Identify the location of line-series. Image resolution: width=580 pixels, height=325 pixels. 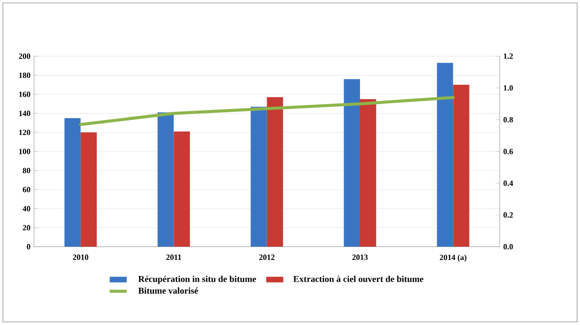
(267, 111).